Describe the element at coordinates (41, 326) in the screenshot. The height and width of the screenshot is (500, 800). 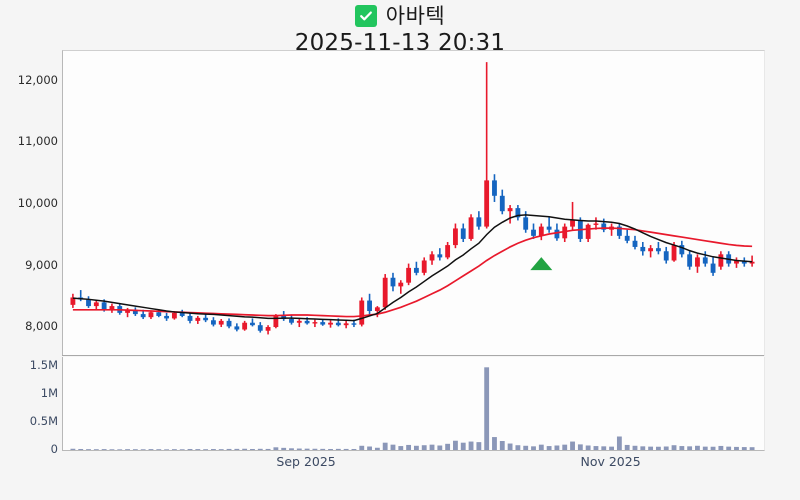
I see `price-axis-tick-label: 8,000` at that location.